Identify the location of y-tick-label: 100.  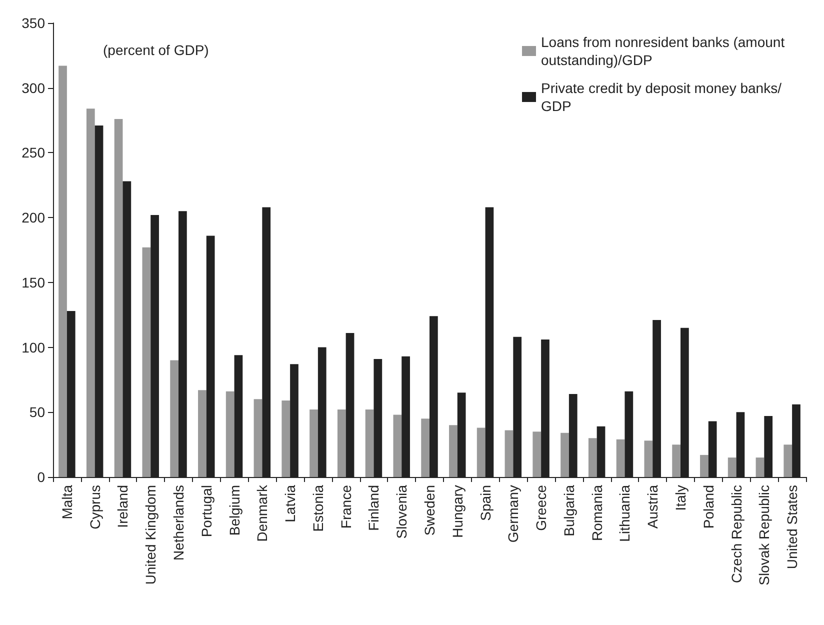
(34, 347).